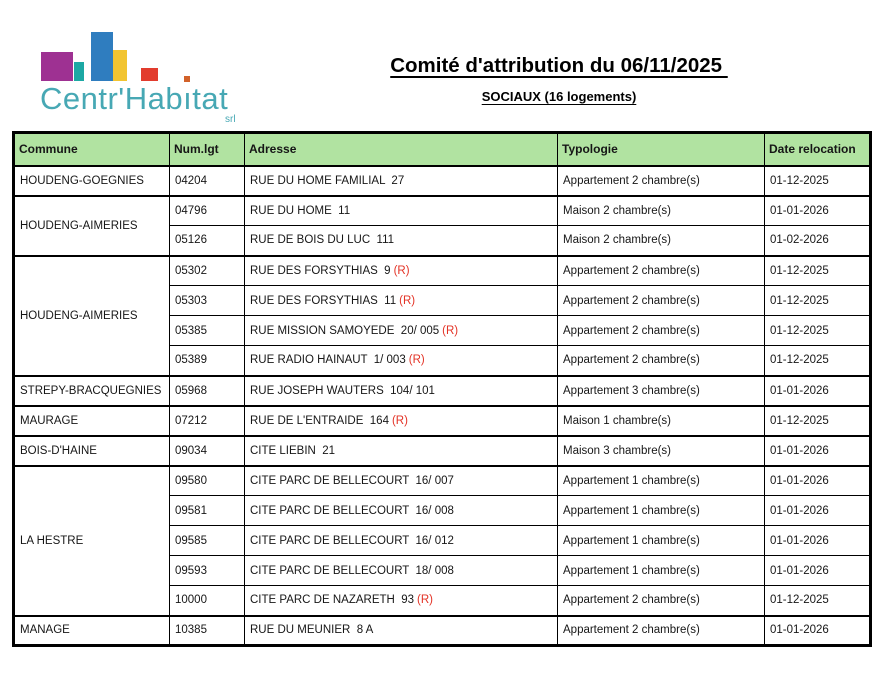  Describe the element at coordinates (57, 66) in the screenshot. I see `logo-bar-purple` at that location.